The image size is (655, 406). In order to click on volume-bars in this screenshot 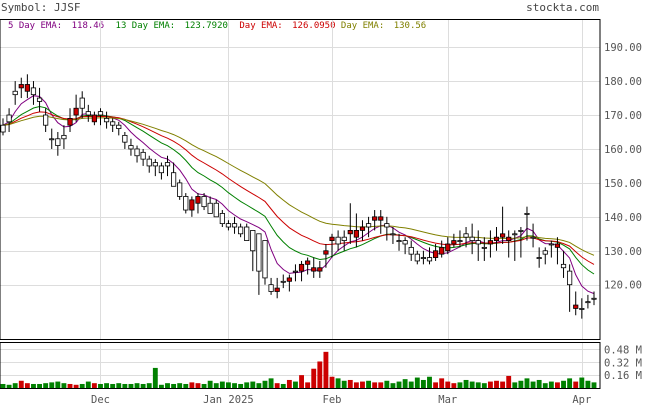, I will do `click(298, 369)`.